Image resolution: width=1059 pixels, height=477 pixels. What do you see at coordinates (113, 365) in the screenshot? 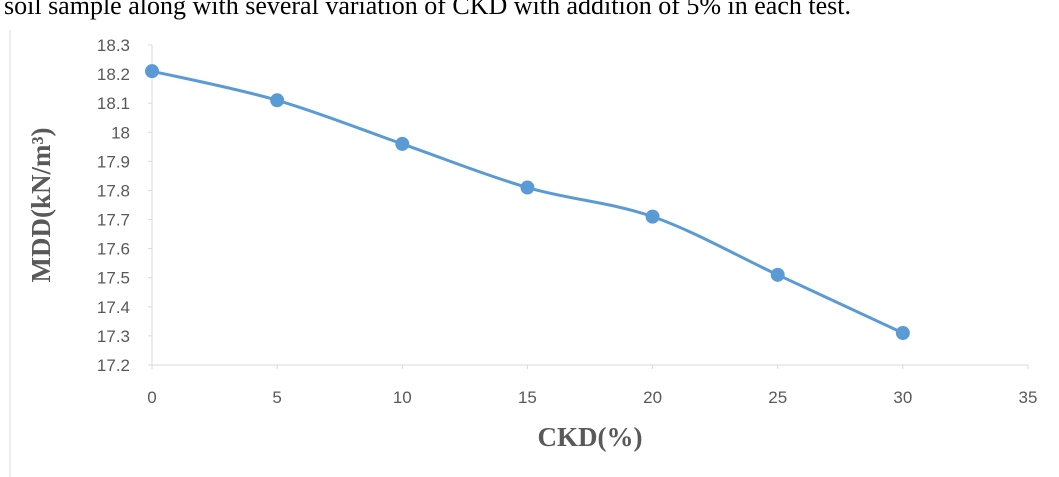
I see `y-tick-label: 17.2` at bounding box center [113, 365].